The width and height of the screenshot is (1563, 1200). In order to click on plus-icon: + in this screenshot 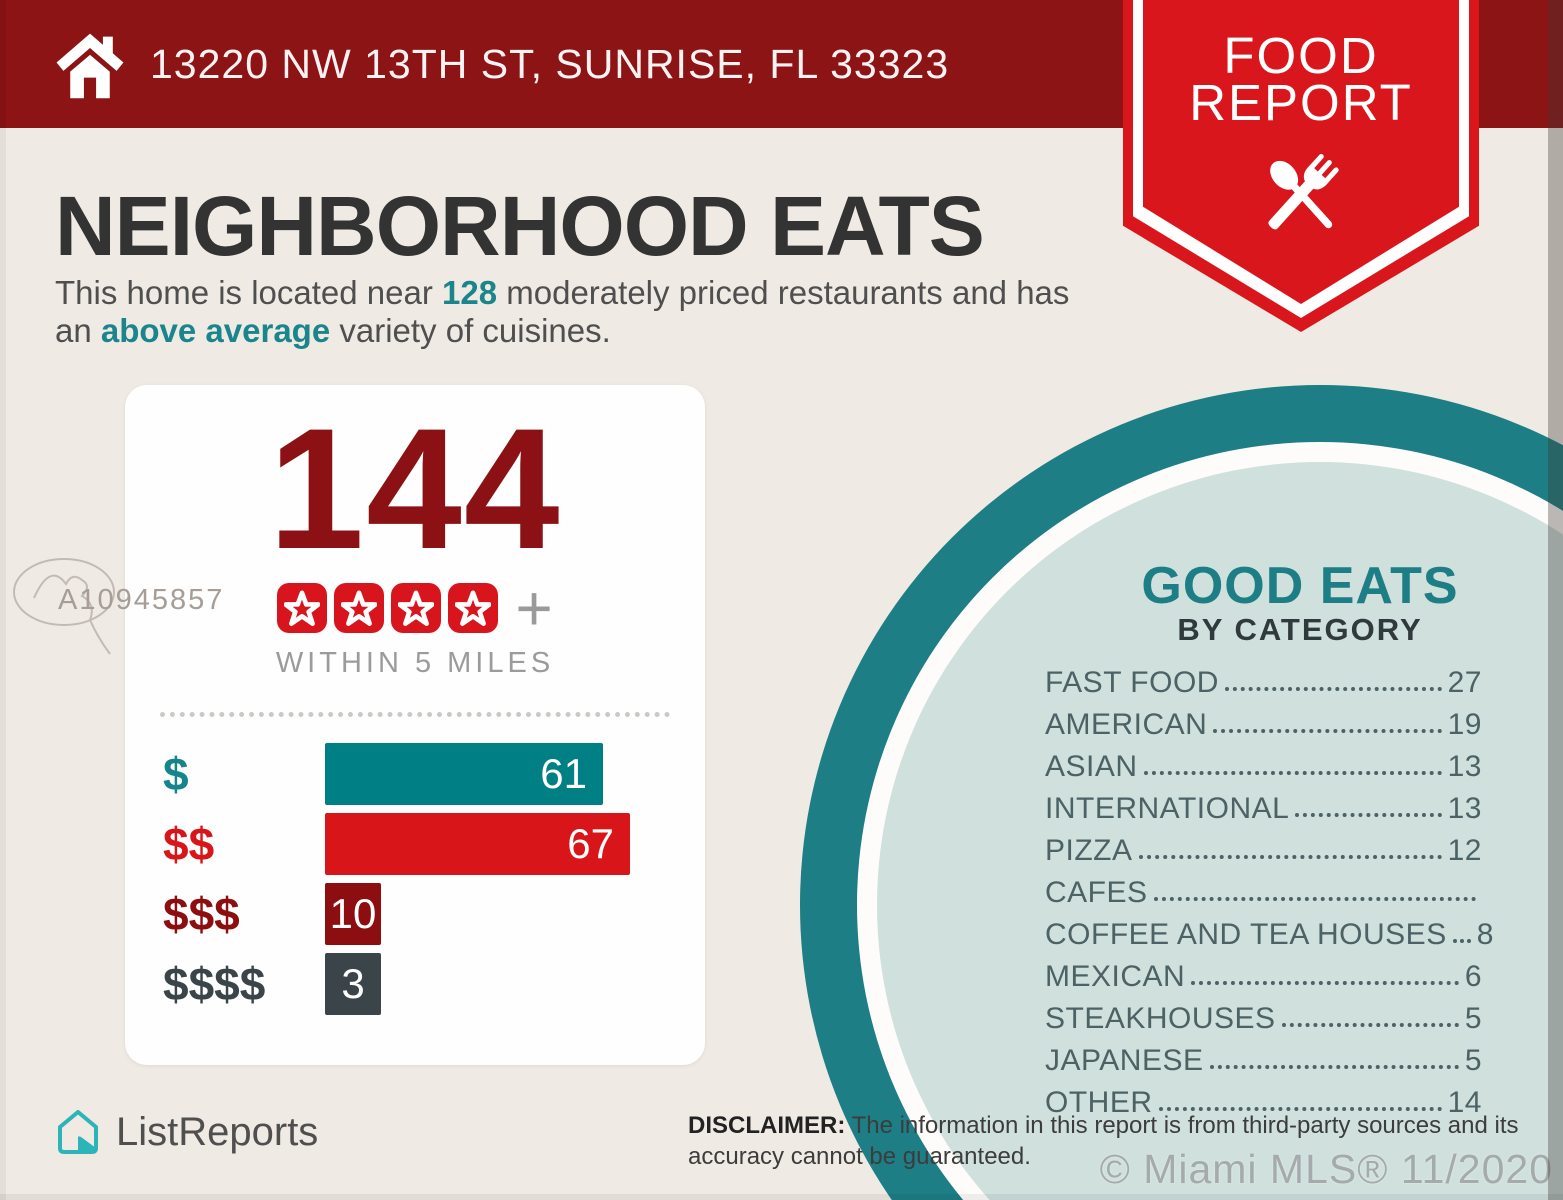, I will do `click(534, 608)`.